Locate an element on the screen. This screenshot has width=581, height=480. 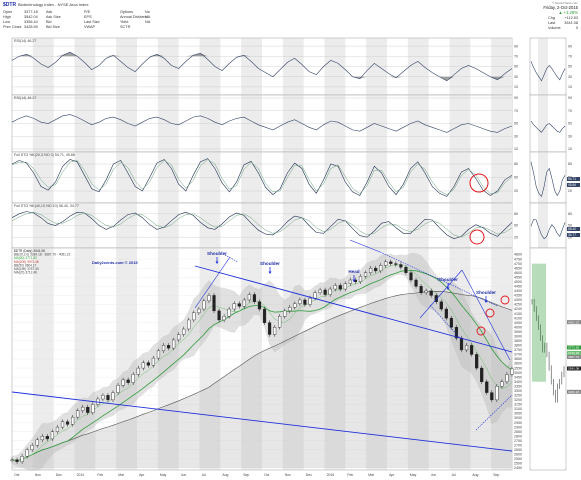
x-tick-label: Apr is located at coordinates (142, 475).